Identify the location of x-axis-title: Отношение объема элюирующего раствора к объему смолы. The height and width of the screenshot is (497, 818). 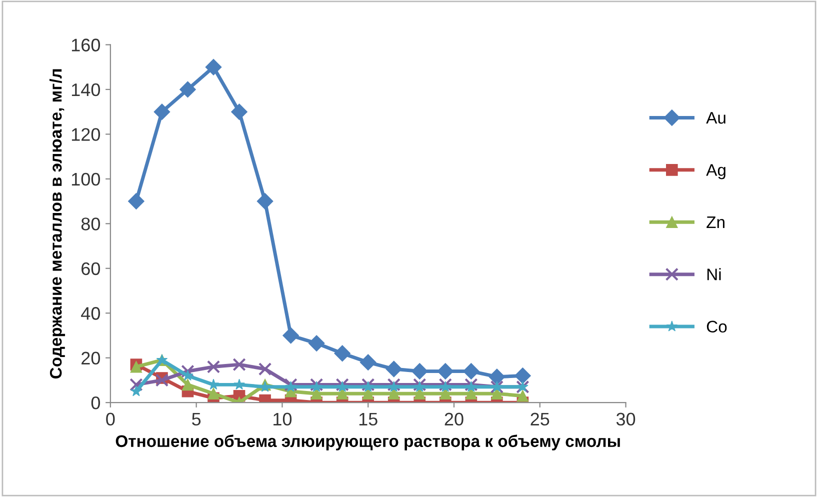
(368, 442).